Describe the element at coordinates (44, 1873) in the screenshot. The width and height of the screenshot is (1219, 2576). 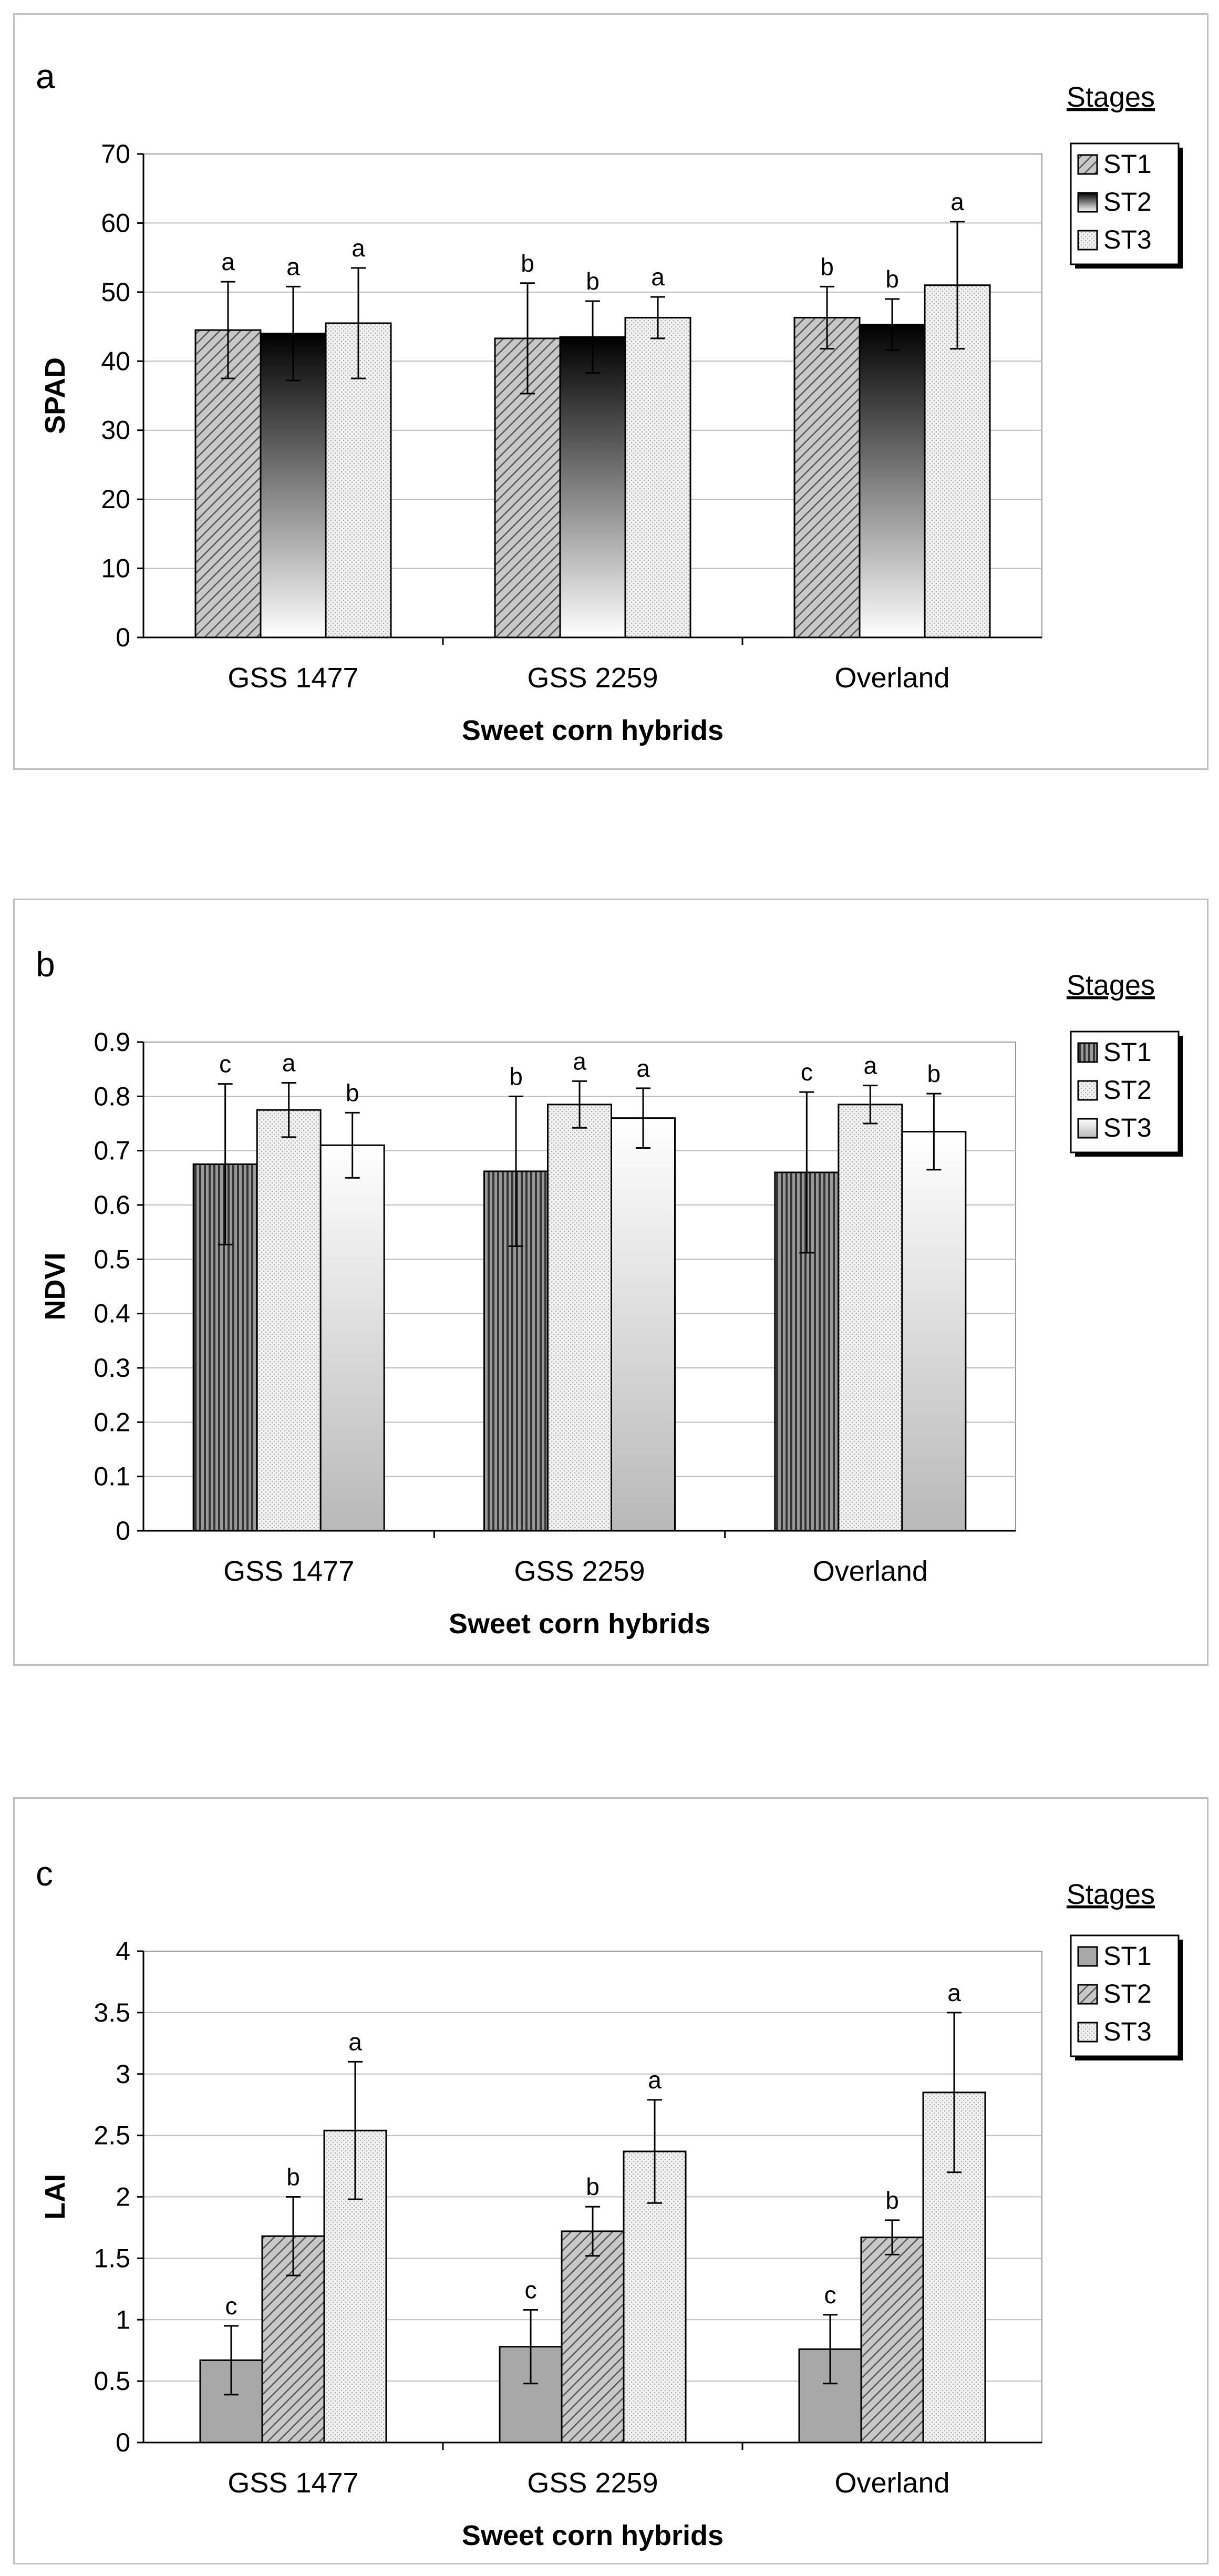
I see `panel-letter: c` at that location.